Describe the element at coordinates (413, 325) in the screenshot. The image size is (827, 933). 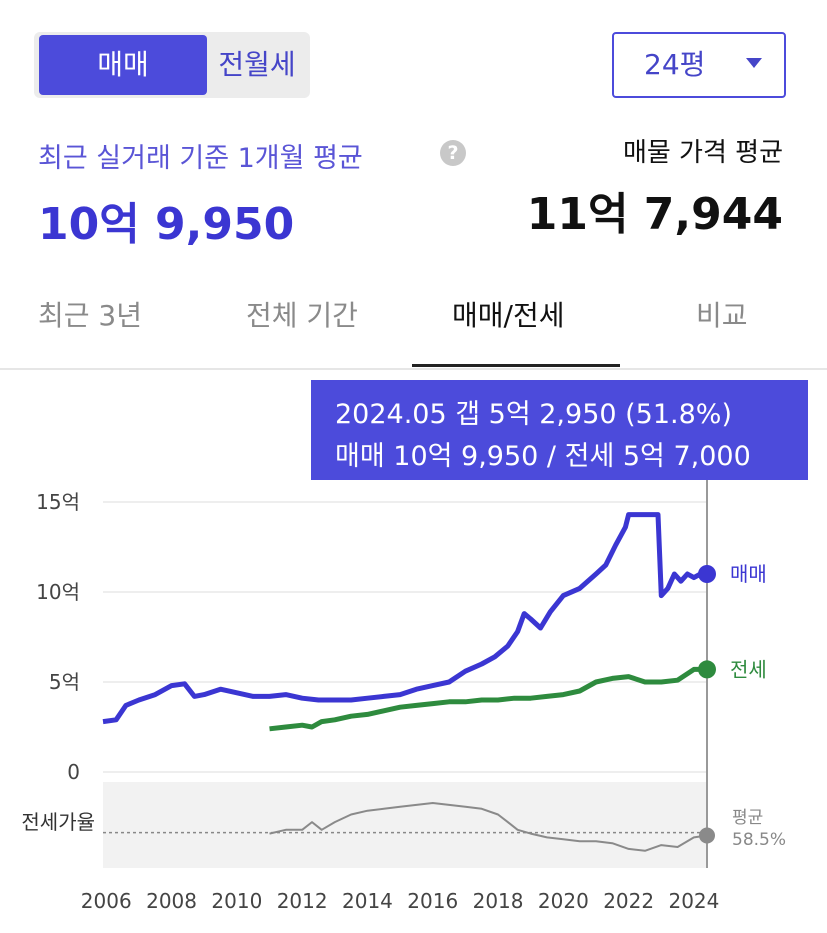
I see `chart-tabs: 최근 3년 전체 기간 매매/전세 비교` at that location.